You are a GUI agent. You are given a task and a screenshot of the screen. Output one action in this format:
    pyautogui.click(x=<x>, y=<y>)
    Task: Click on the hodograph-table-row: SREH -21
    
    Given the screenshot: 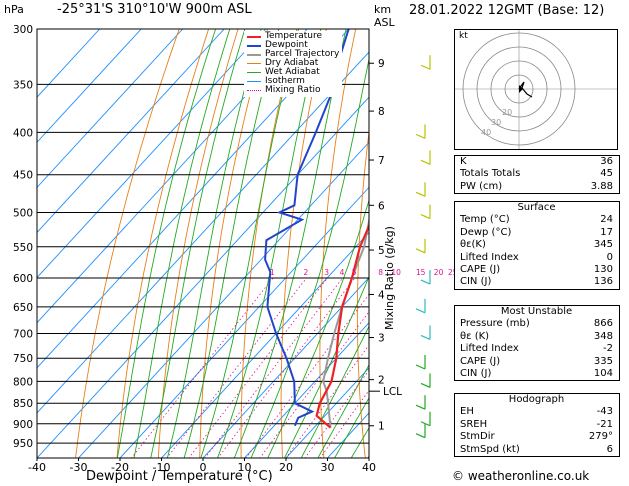 What is the action you would take?
    pyautogui.click(x=536, y=424)
    